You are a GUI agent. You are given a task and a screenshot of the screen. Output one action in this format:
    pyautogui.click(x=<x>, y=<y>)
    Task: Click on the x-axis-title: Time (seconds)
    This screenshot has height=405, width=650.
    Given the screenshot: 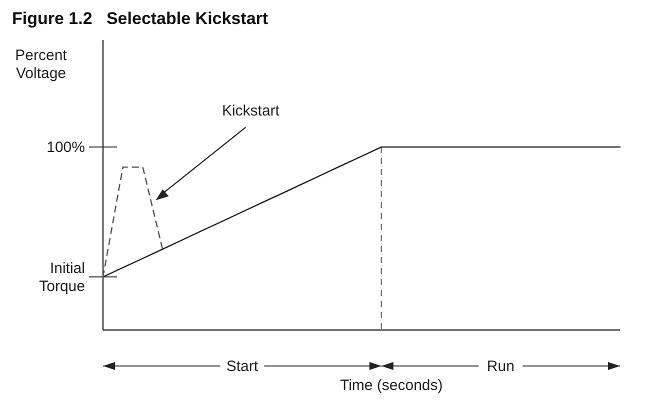 What is the action you would take?
    pyautogui.click(x=391, y=385)
    